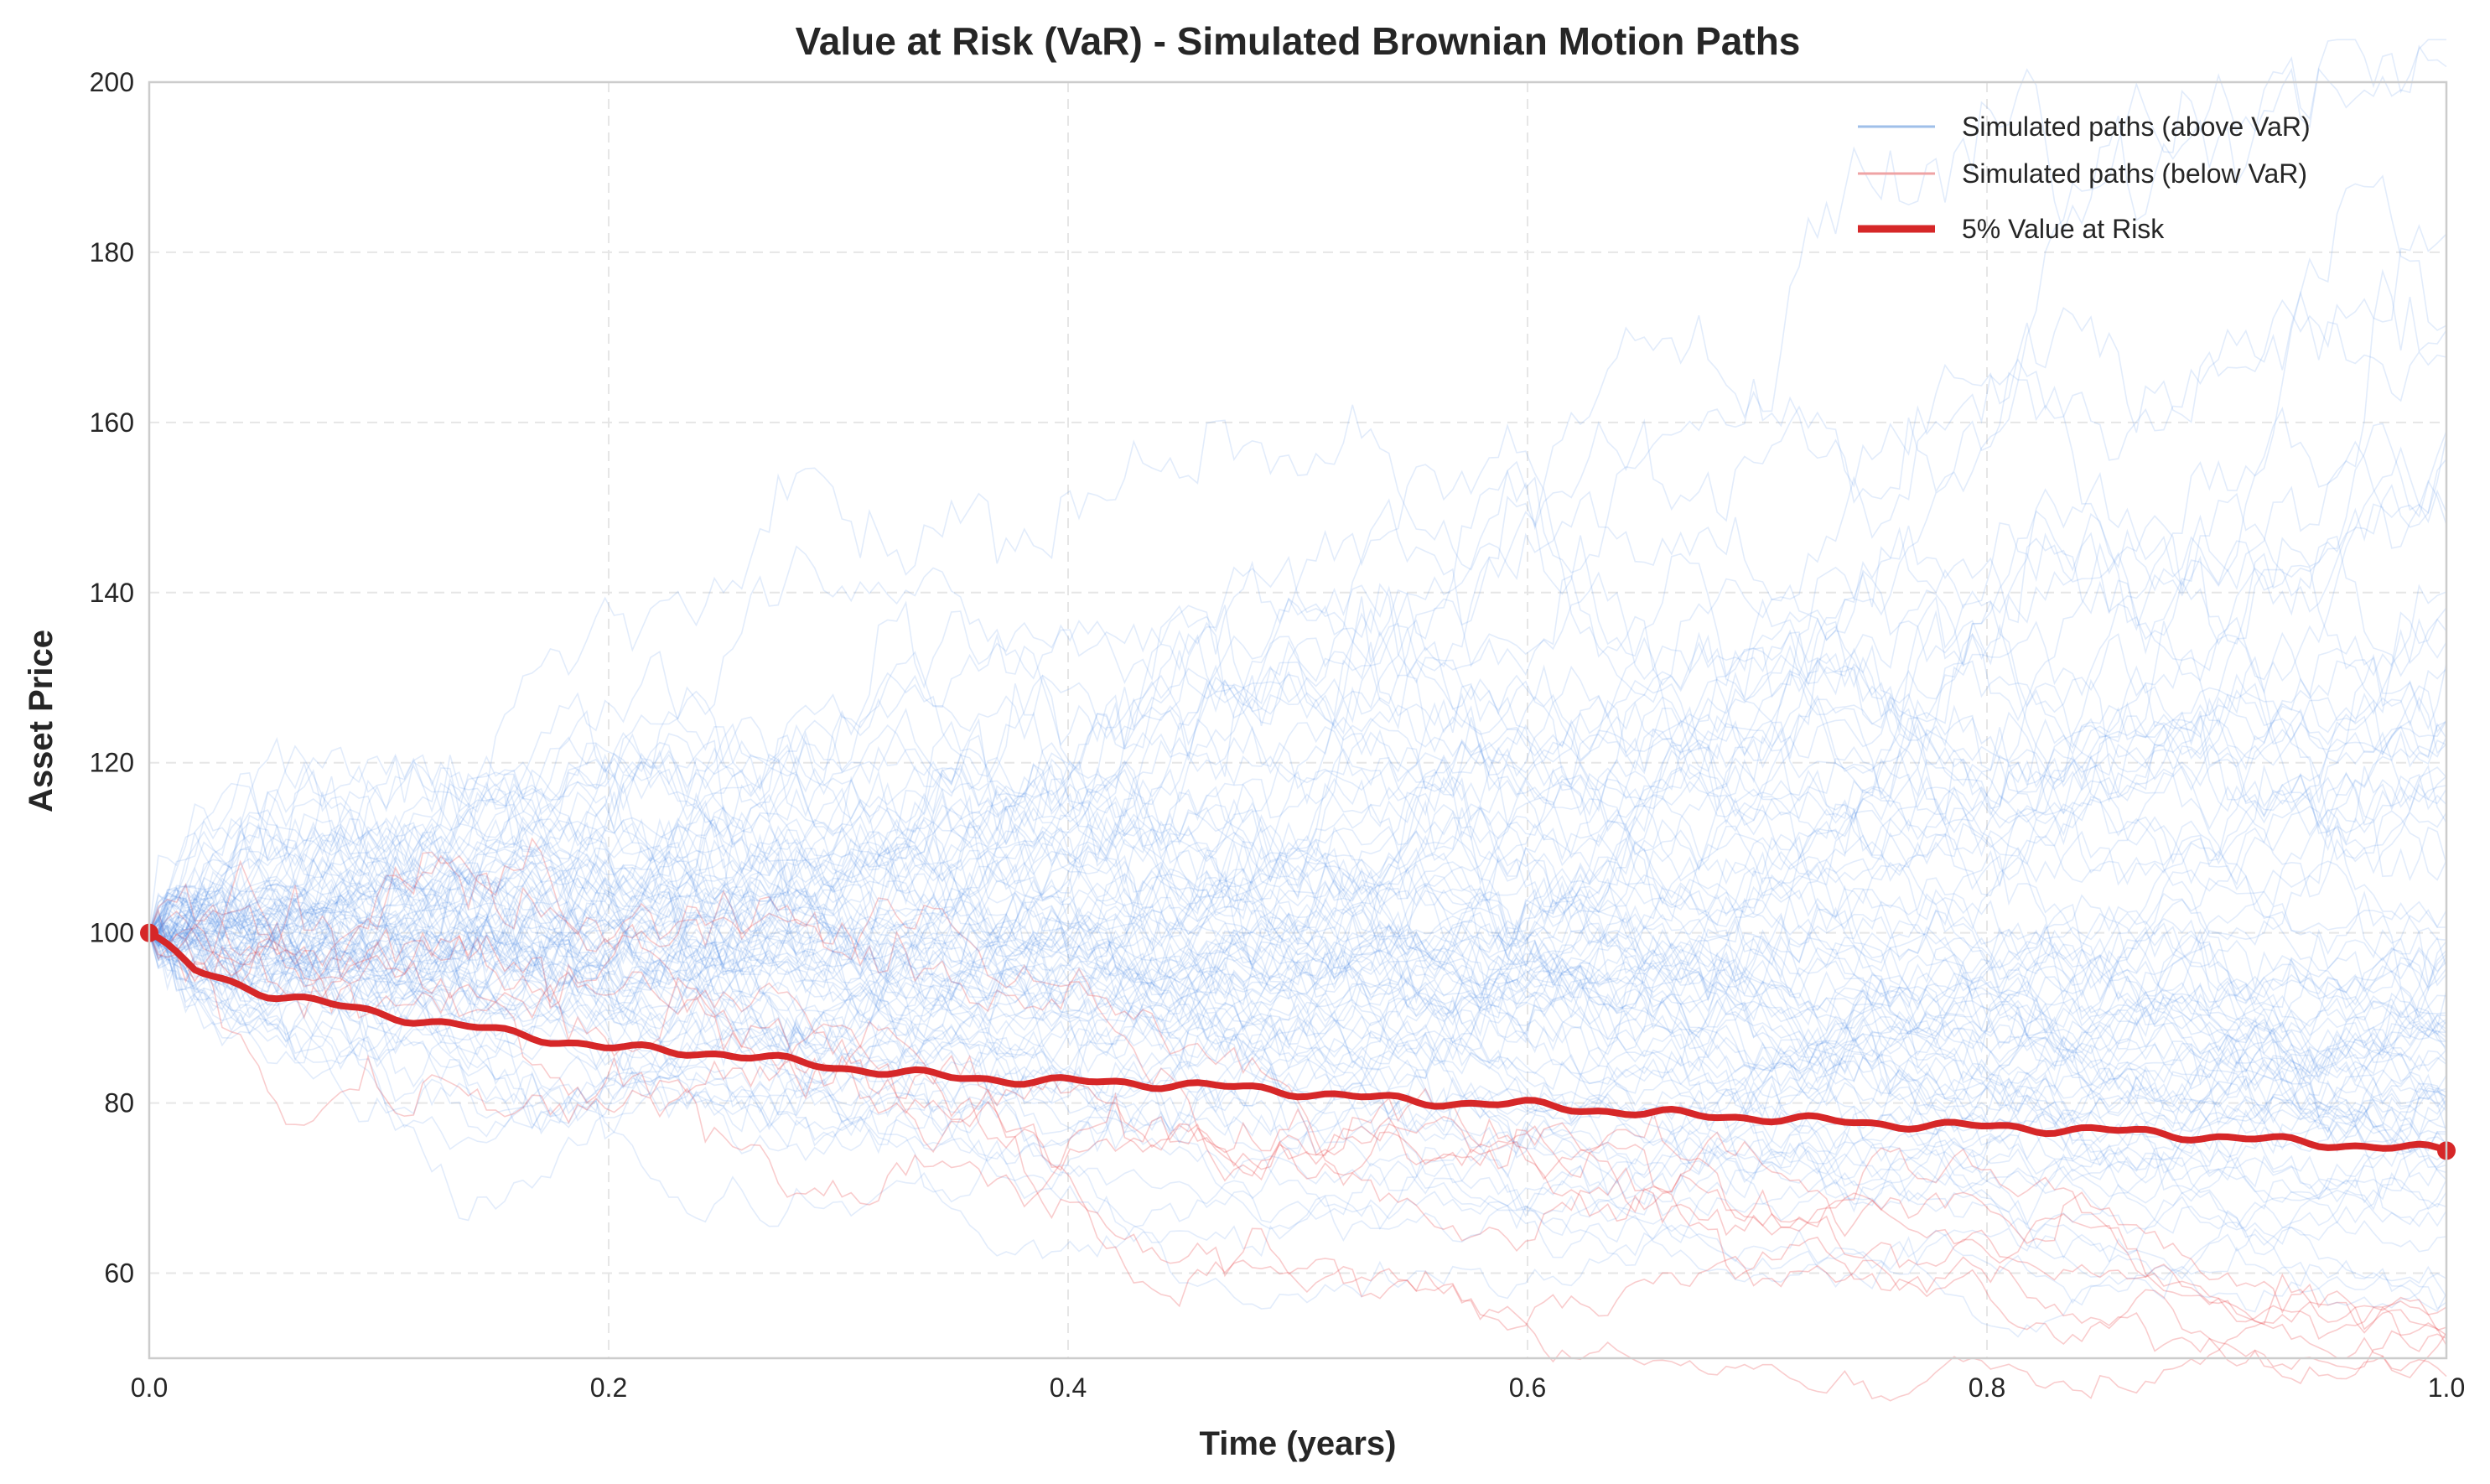  What do you see at coordinates (149, 1387) in the screenshot?
I see `x-tick-label: 0.0` at bounding box center [149, 1387].